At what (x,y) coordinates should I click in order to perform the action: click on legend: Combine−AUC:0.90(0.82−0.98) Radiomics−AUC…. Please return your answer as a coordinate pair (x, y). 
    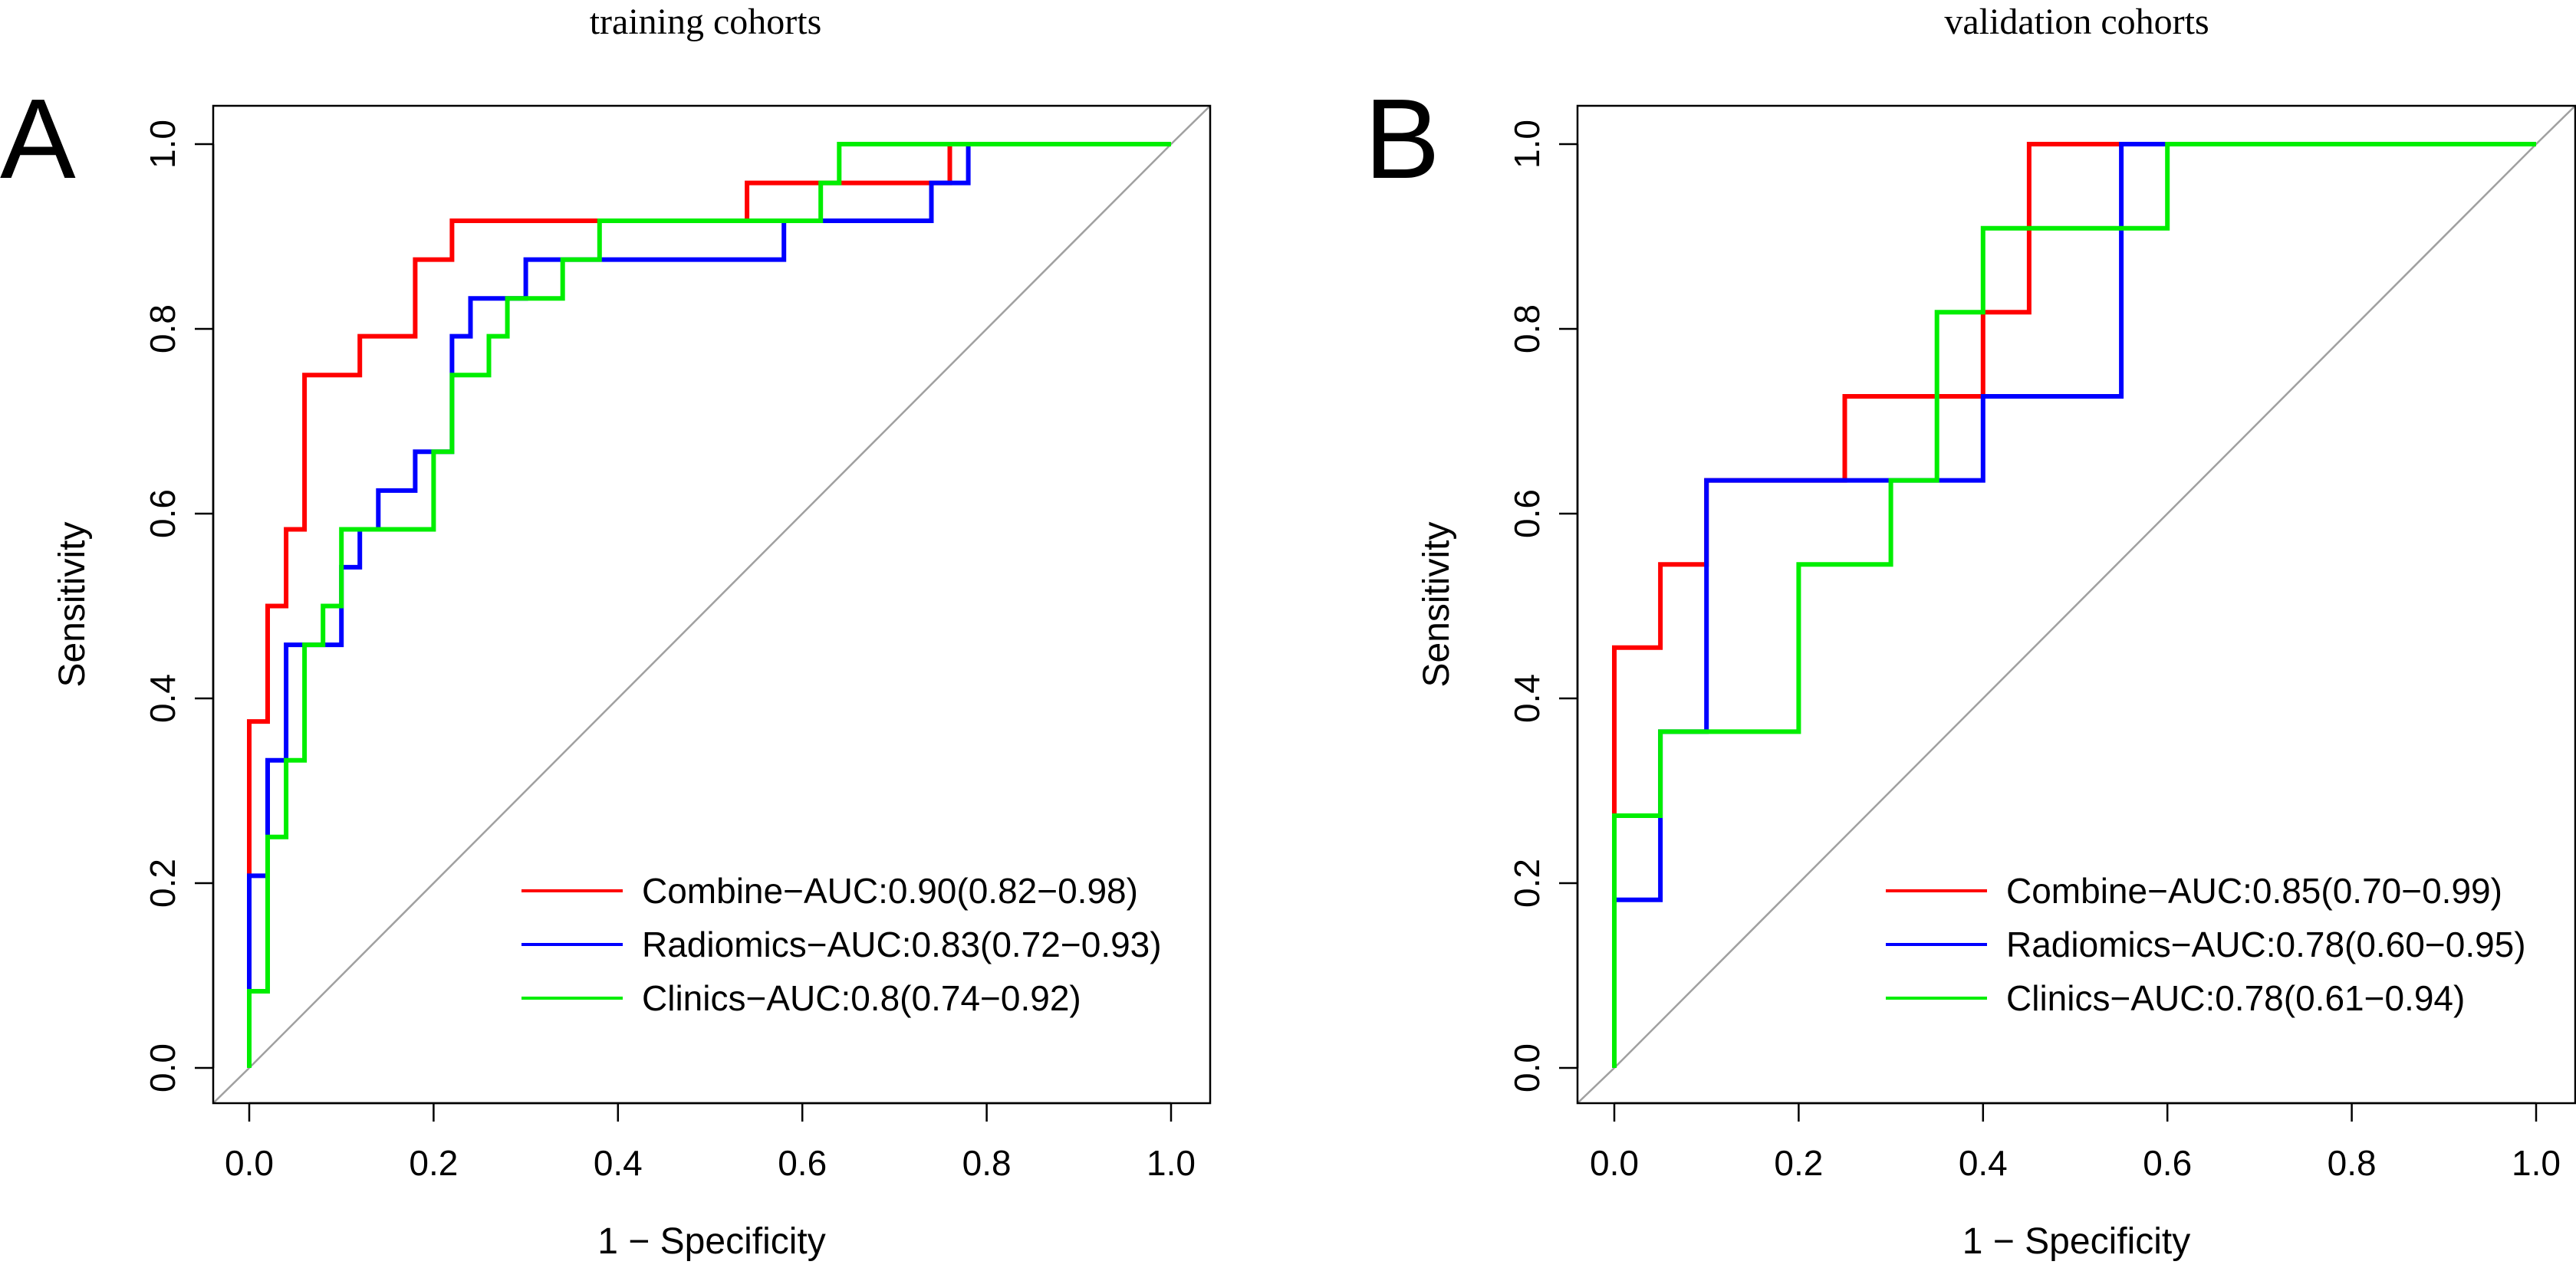
    Looking at the image, I should click on (841, 944).